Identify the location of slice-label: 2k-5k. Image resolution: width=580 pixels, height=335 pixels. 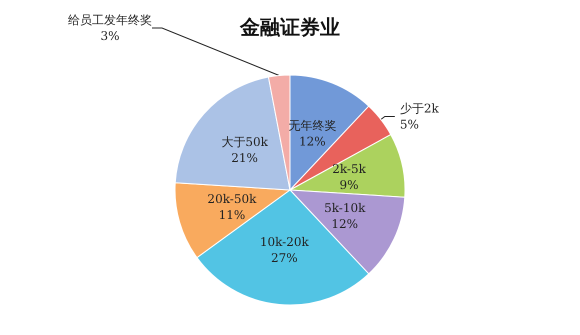
(349, 169).